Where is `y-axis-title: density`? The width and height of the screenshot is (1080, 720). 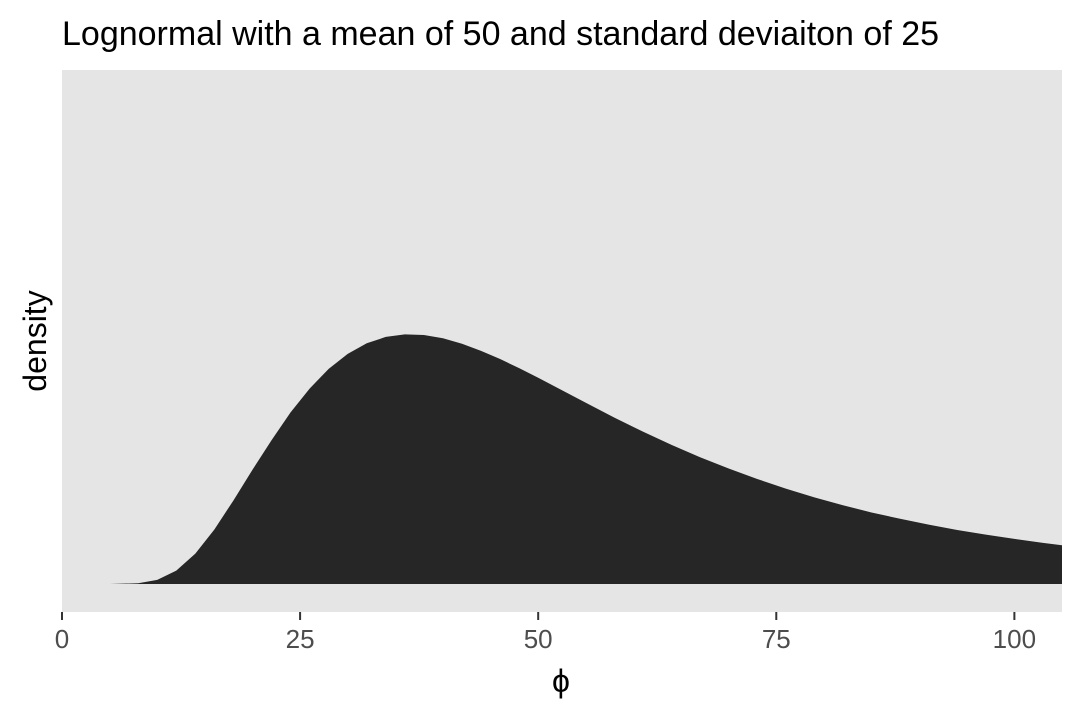
y-axis-title: density is located at coordinates (35, 340).